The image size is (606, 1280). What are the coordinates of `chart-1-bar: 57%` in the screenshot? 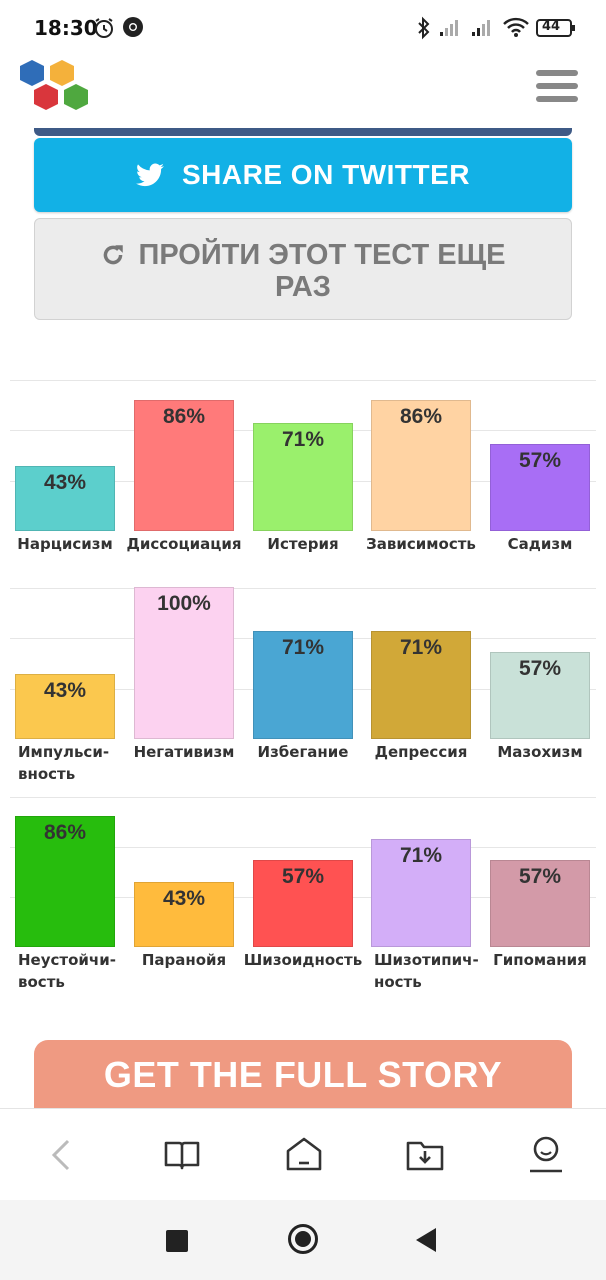 It's located at (540, 487).